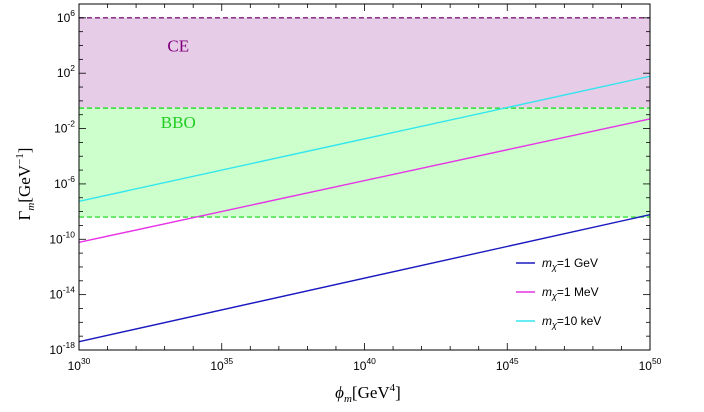  I want to click on x-tick-label: 1030, so click(79, 364).